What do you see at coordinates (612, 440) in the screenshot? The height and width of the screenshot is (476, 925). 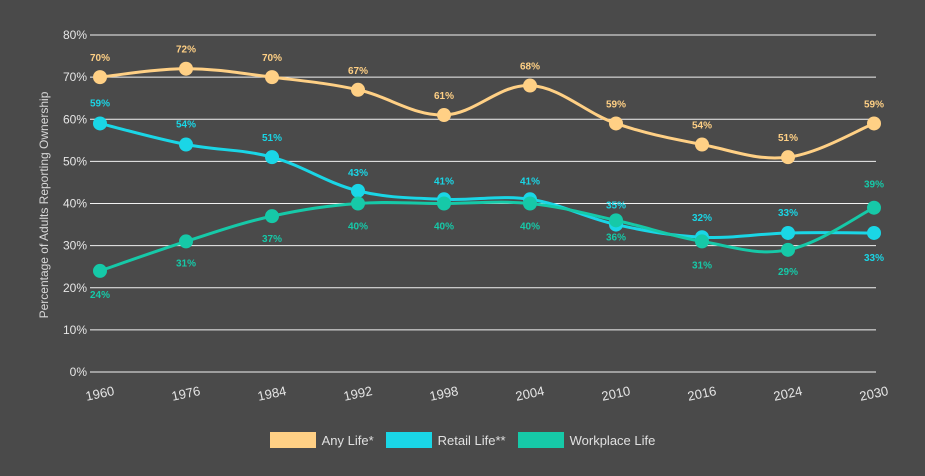 I see `legend-label: Workplace Life` at bounding box center [612, 440].